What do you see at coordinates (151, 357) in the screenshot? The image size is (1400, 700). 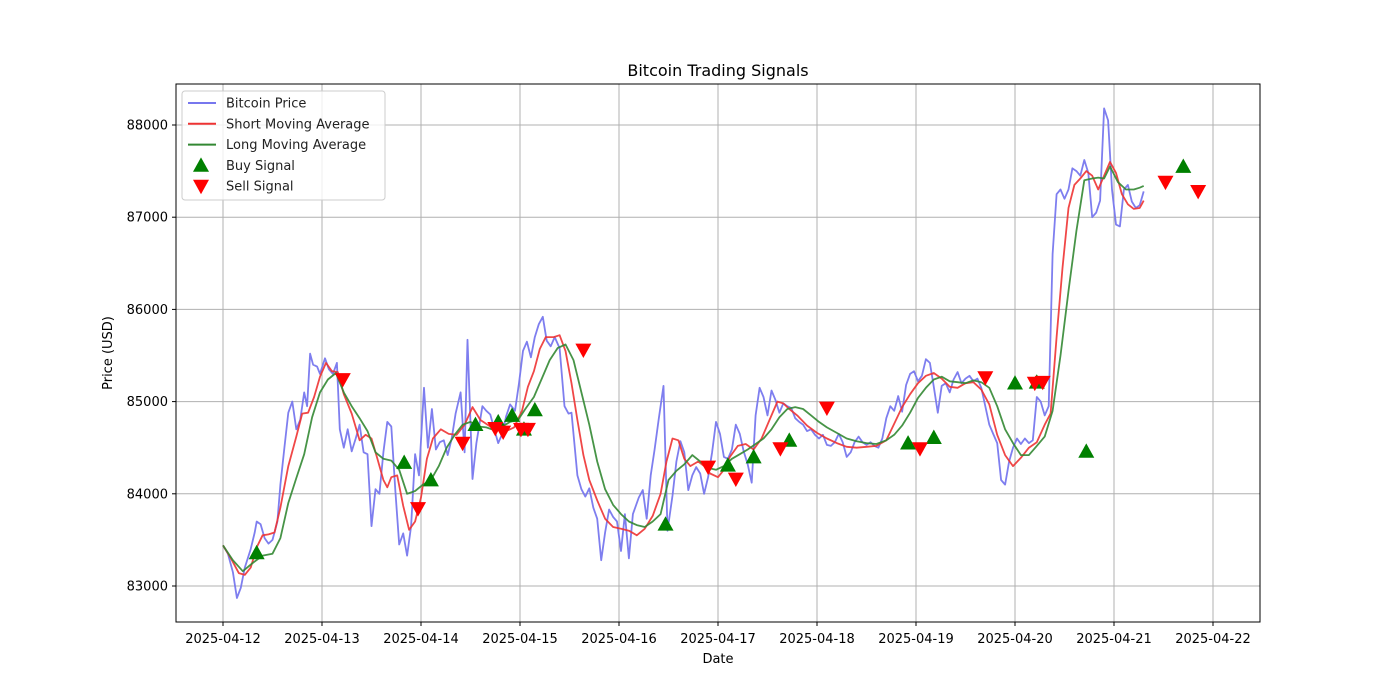 I see `y-axis: 83000 84000 85000 86000 87000 88000` at bounding box center [151, 357].